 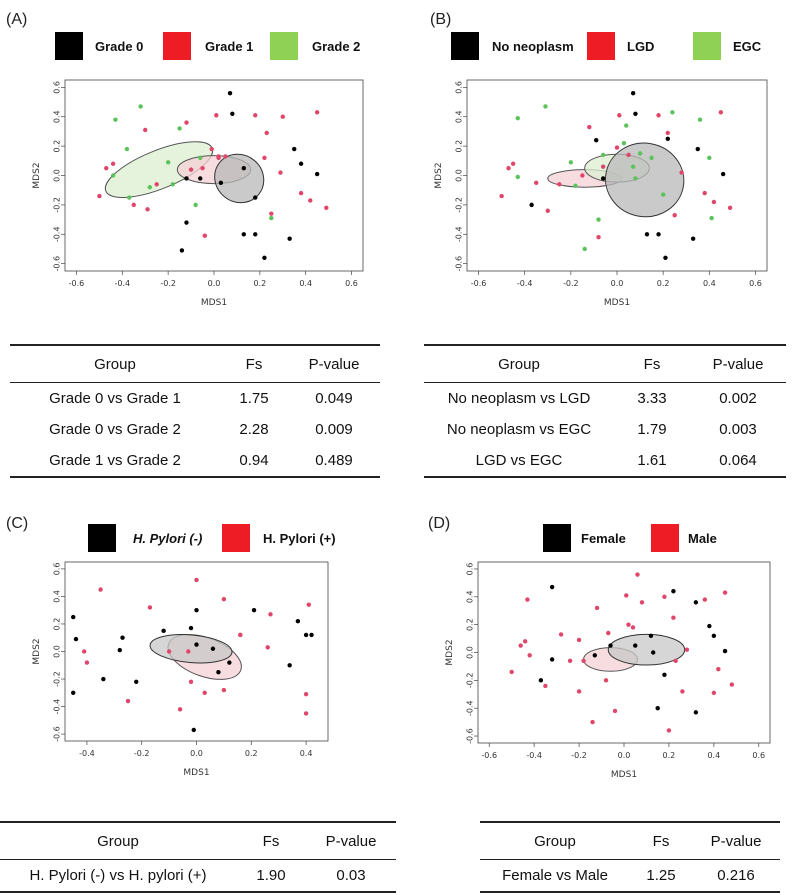 I want to click on table-cell: No neoplasm vs LGD, so click(x=519, y=398).